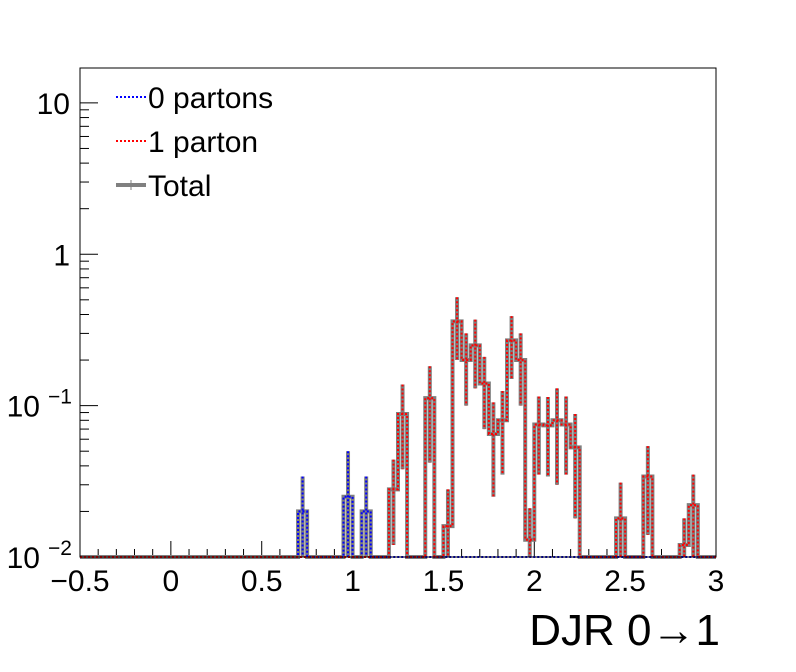 The image size is (796, 672). Describe the element at coordinates (60, 397) in the screenshot. I see `y-tick-exponent: −1` at that location.